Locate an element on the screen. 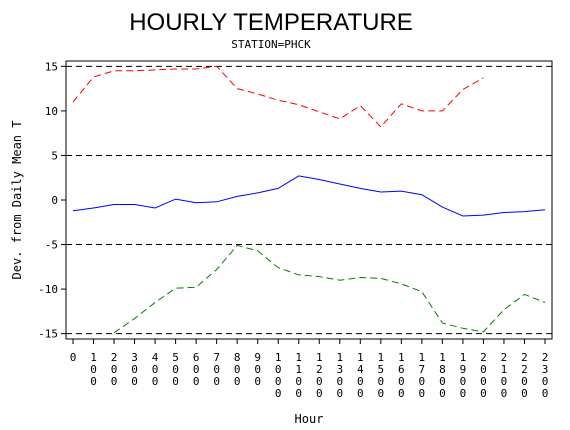  y-tick-label: 15 is located at coordinates (51, 66).